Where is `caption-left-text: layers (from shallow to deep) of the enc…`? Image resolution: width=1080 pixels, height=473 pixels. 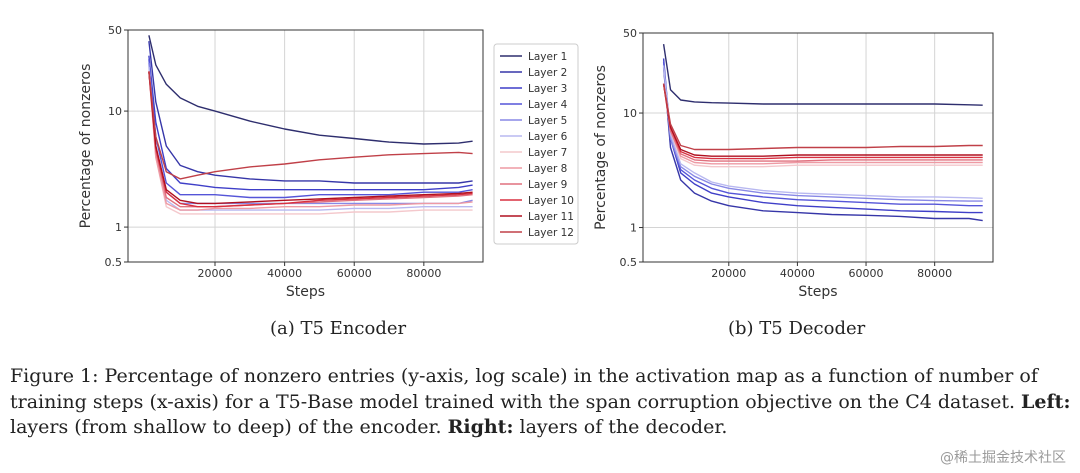 caption-left-text: layers (from shallow to deep) of the enc… is located at coordinates (229, 427).